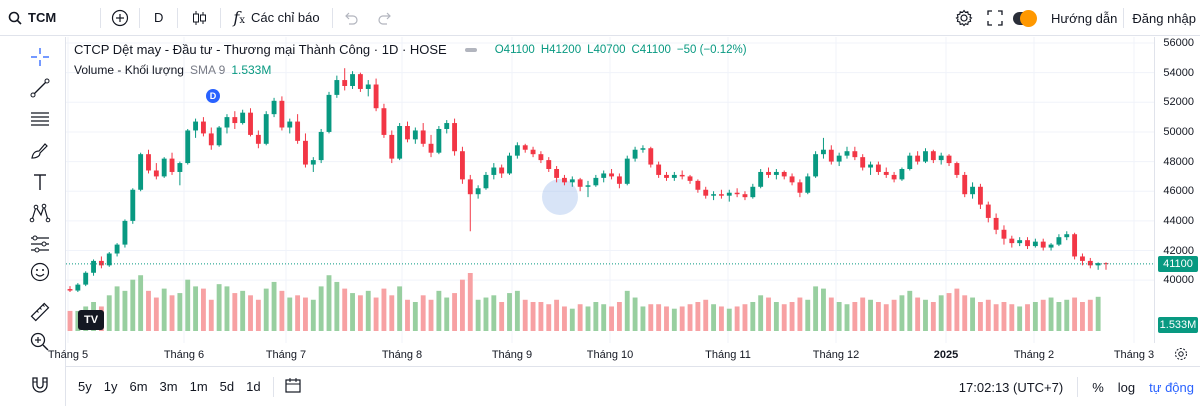 This screenshot has width=1200, height=406. I want to click on range-button-5y: 5y, so click(85, 386).